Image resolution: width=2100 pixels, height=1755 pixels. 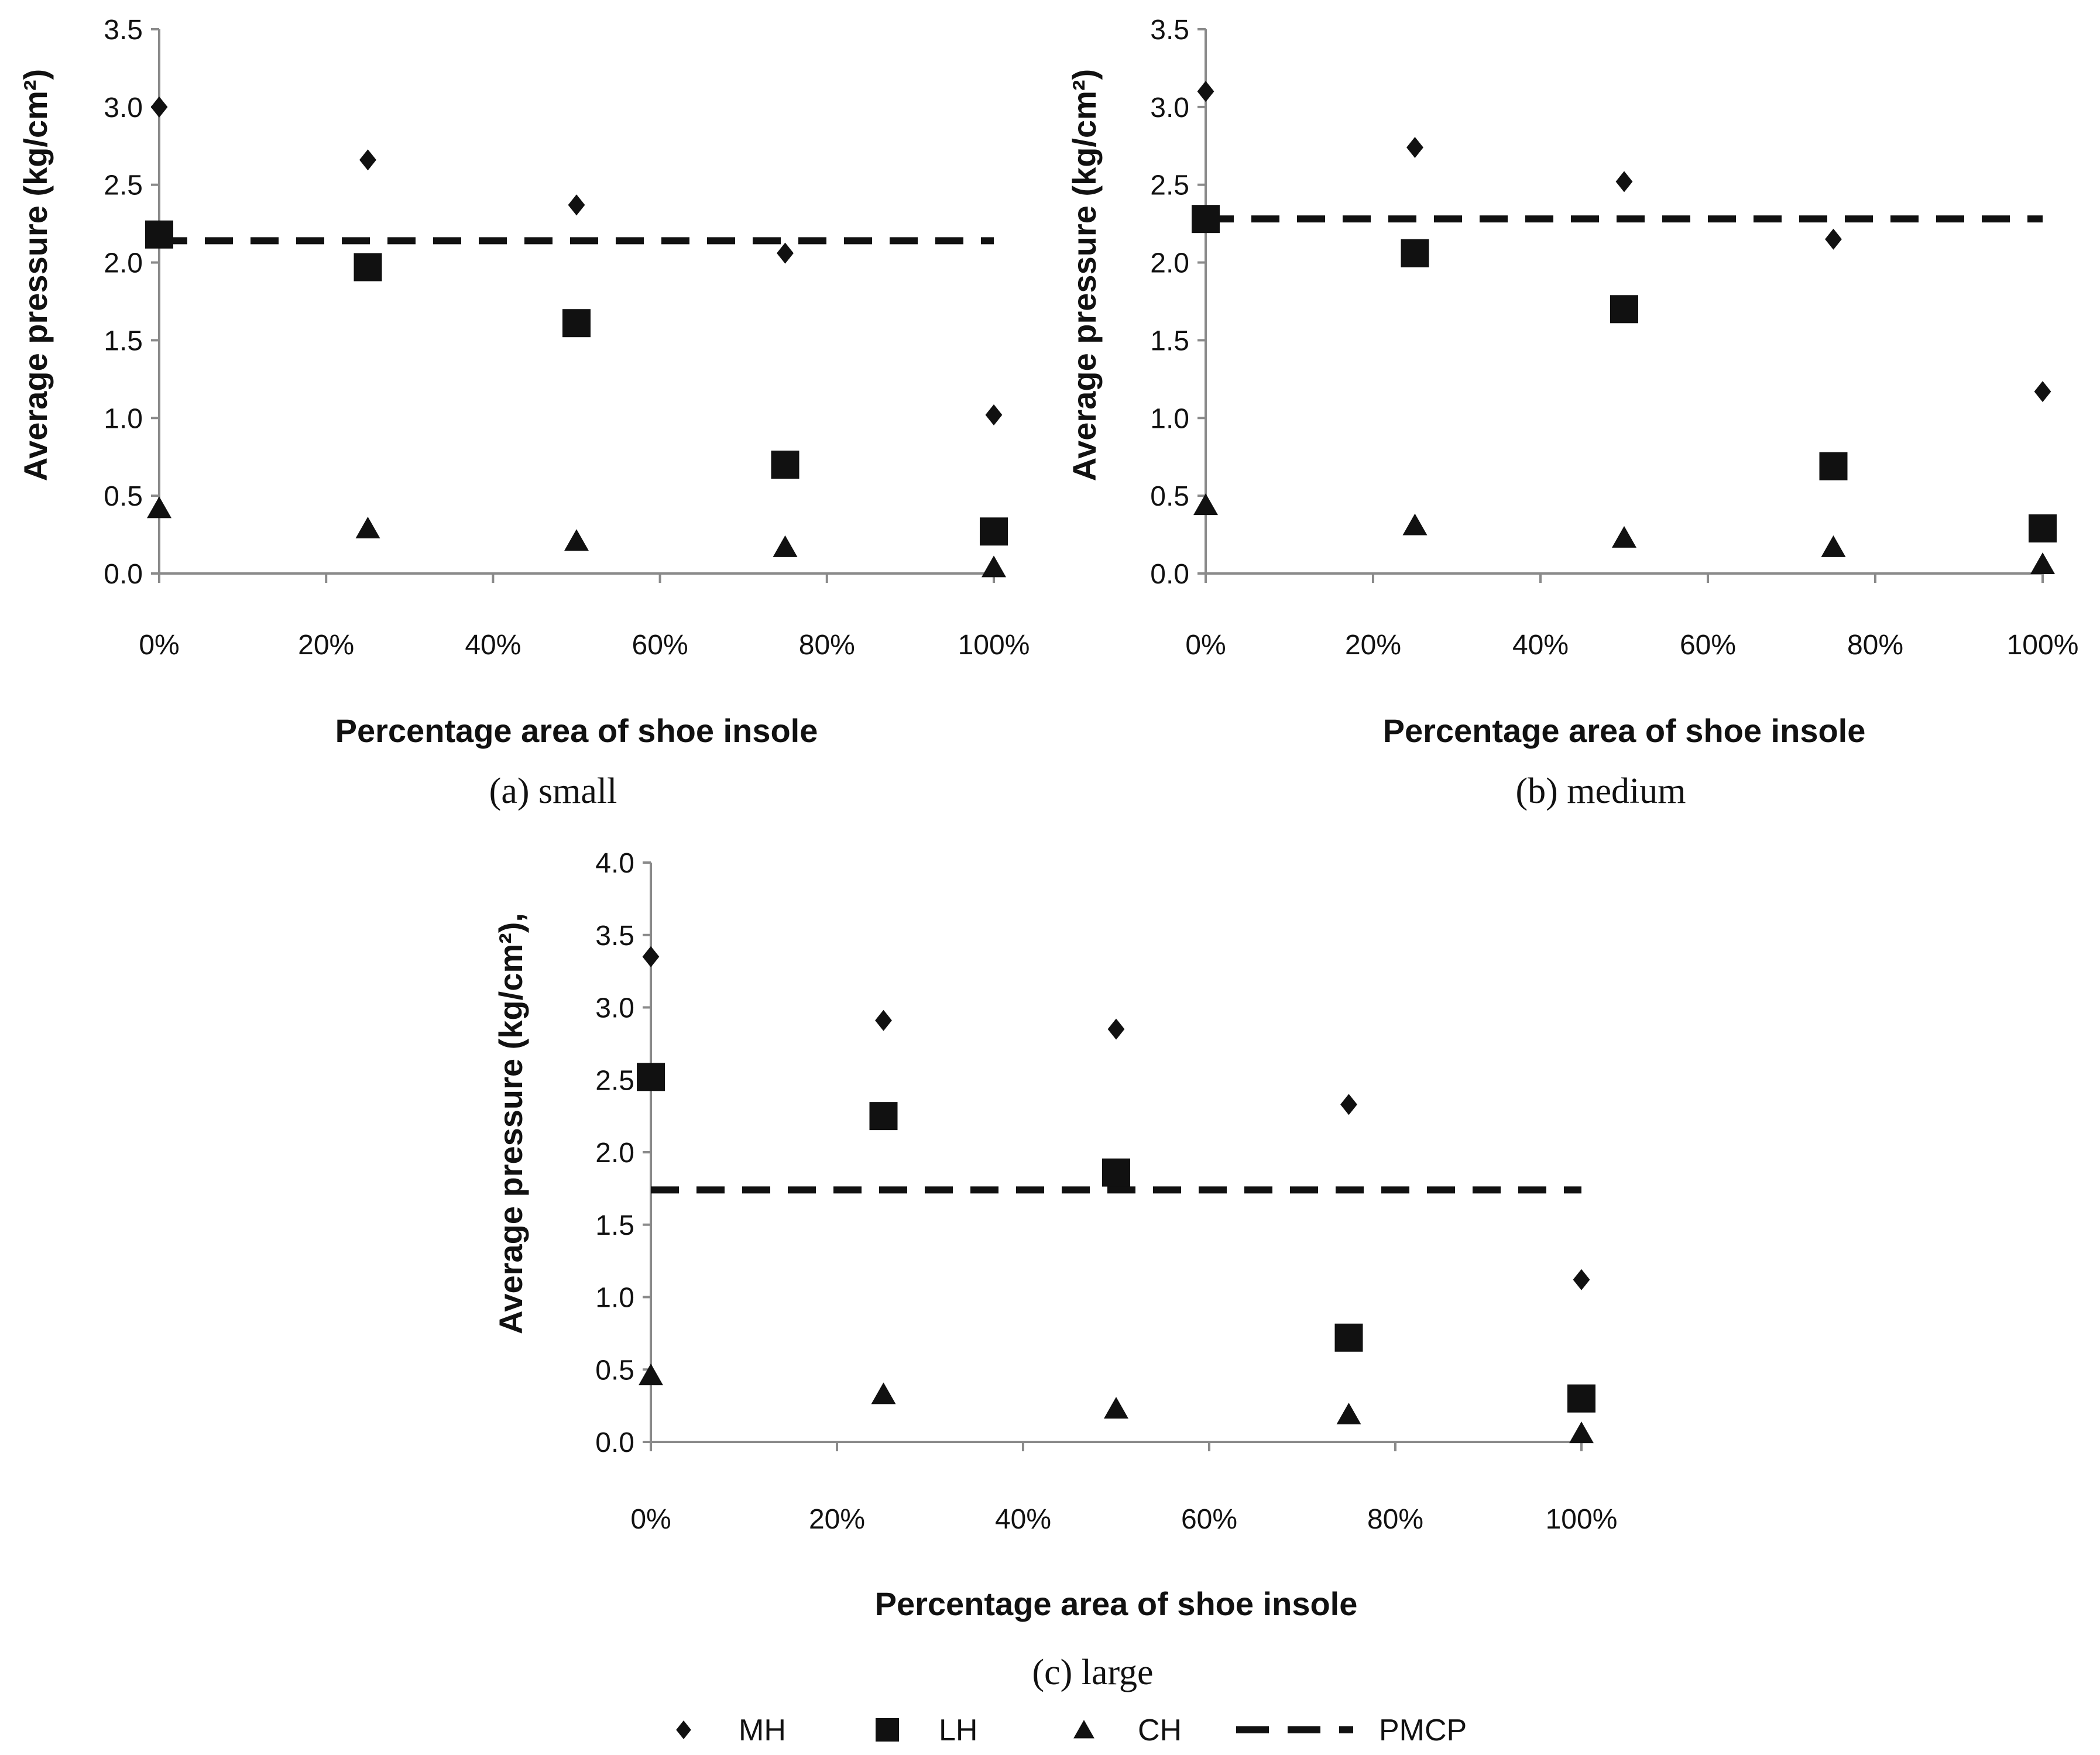 I want to click on legend-item-lh: LH, so click(x=926, y=1730).